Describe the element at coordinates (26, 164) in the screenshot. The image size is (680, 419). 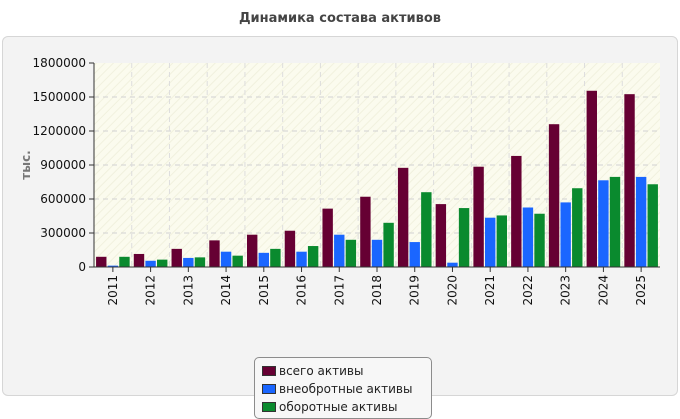
I see `y-axis-label: тыс.` at that location.